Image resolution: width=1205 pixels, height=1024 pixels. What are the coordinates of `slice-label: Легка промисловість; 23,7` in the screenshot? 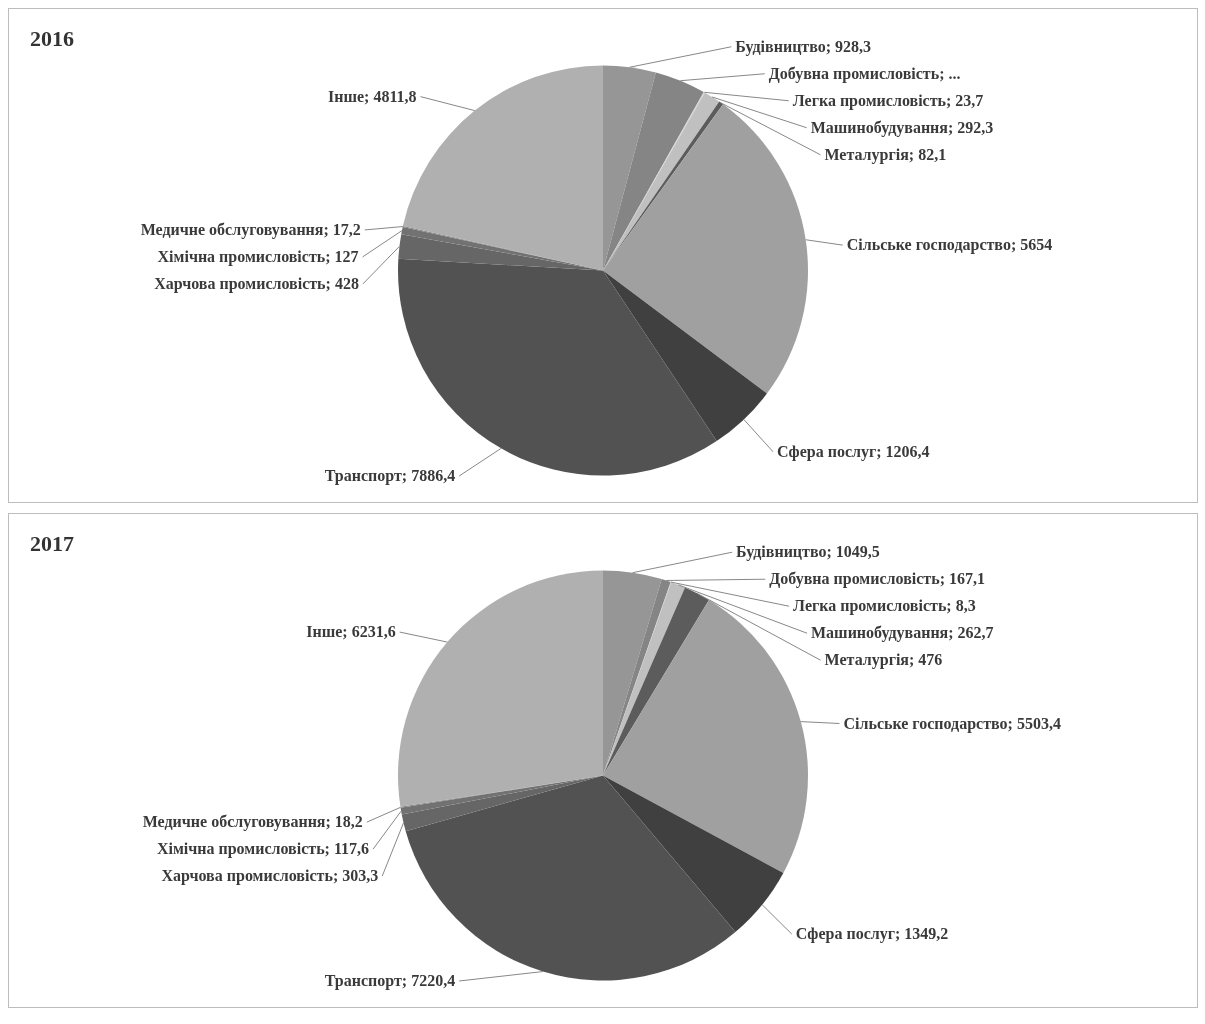 It's located at (888, 100).